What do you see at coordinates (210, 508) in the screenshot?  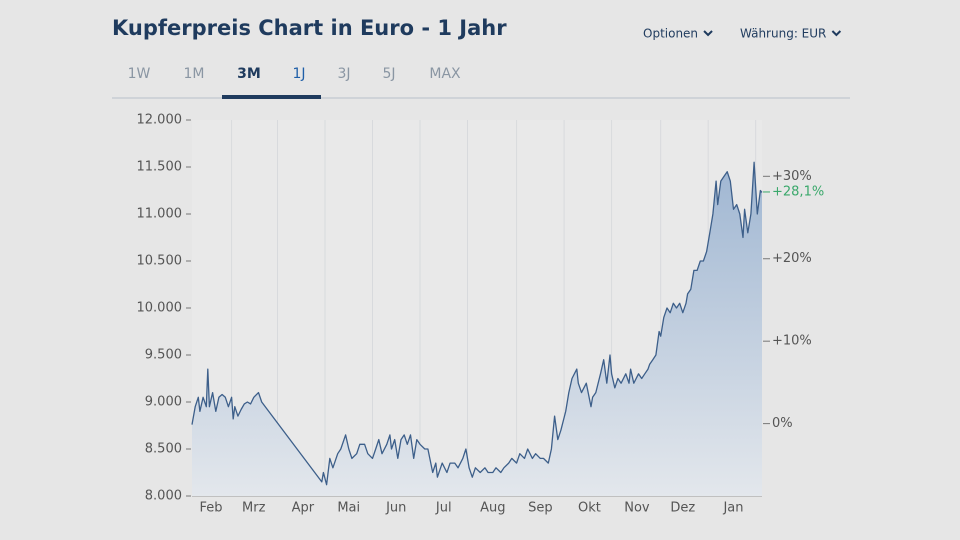 I see `x-tick-label: Feb` at bounding box center [210, 508].